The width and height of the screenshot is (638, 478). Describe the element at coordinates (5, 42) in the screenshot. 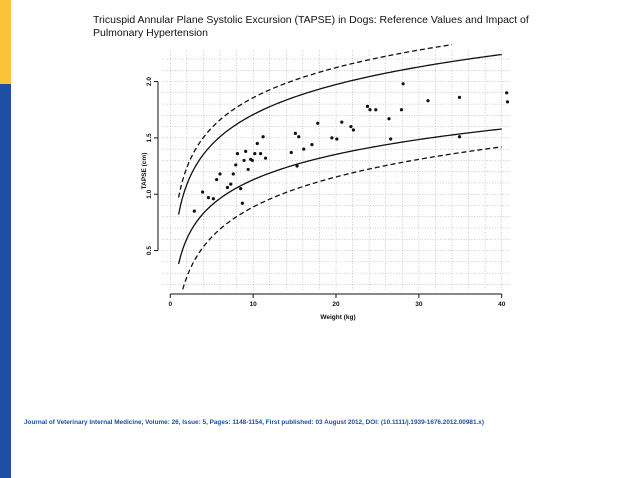

I see `accent-stripe-top` at that location.